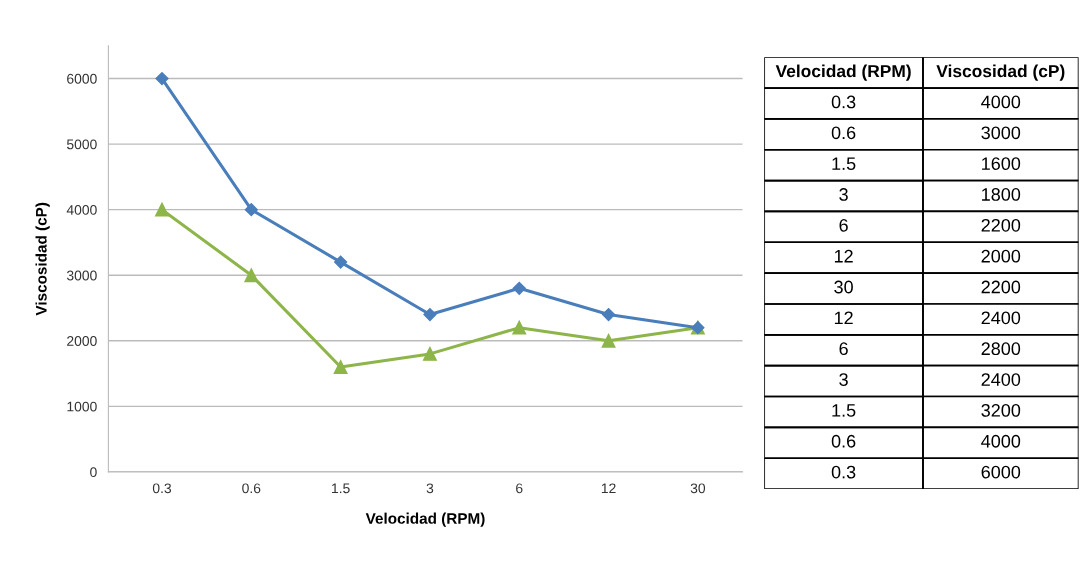 This screenshot has height=572, width=1084. Describe the element at coordinates (341, 488) in the screenshot. I see `x-tick-label: 1.5` at that location.